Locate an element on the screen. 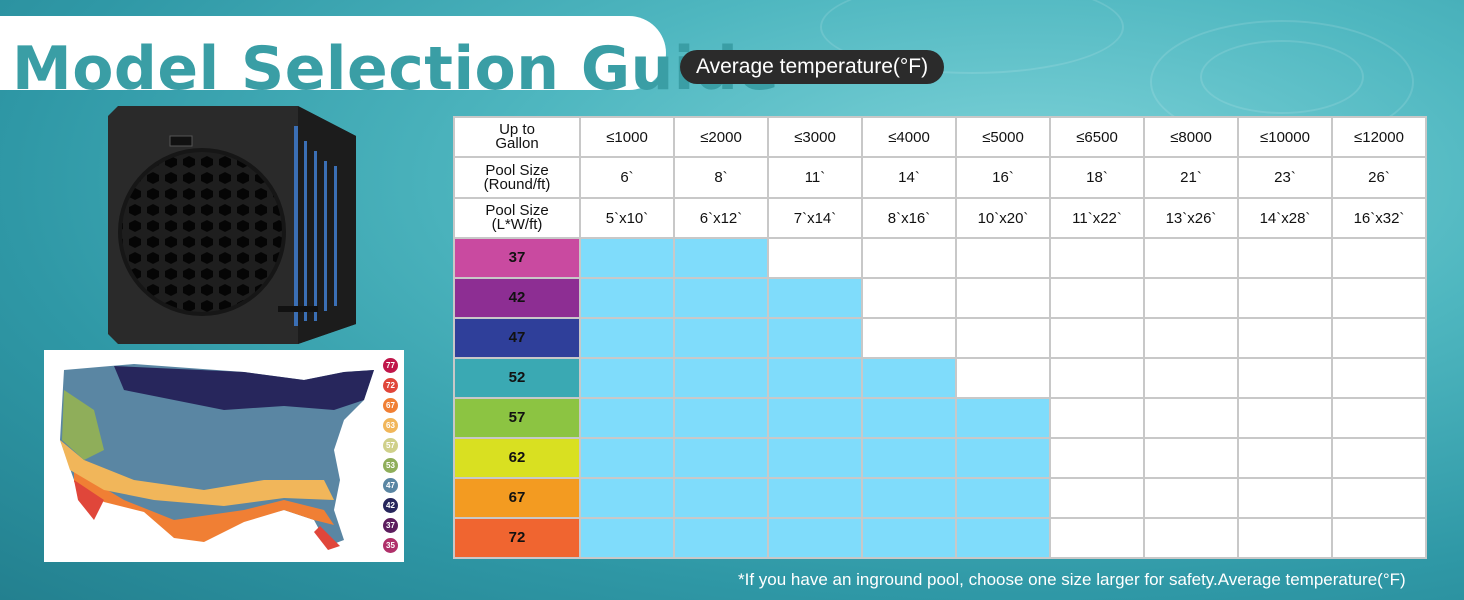  row-label: Pool Size (Round/ft) is located at coordinates (517, 177).